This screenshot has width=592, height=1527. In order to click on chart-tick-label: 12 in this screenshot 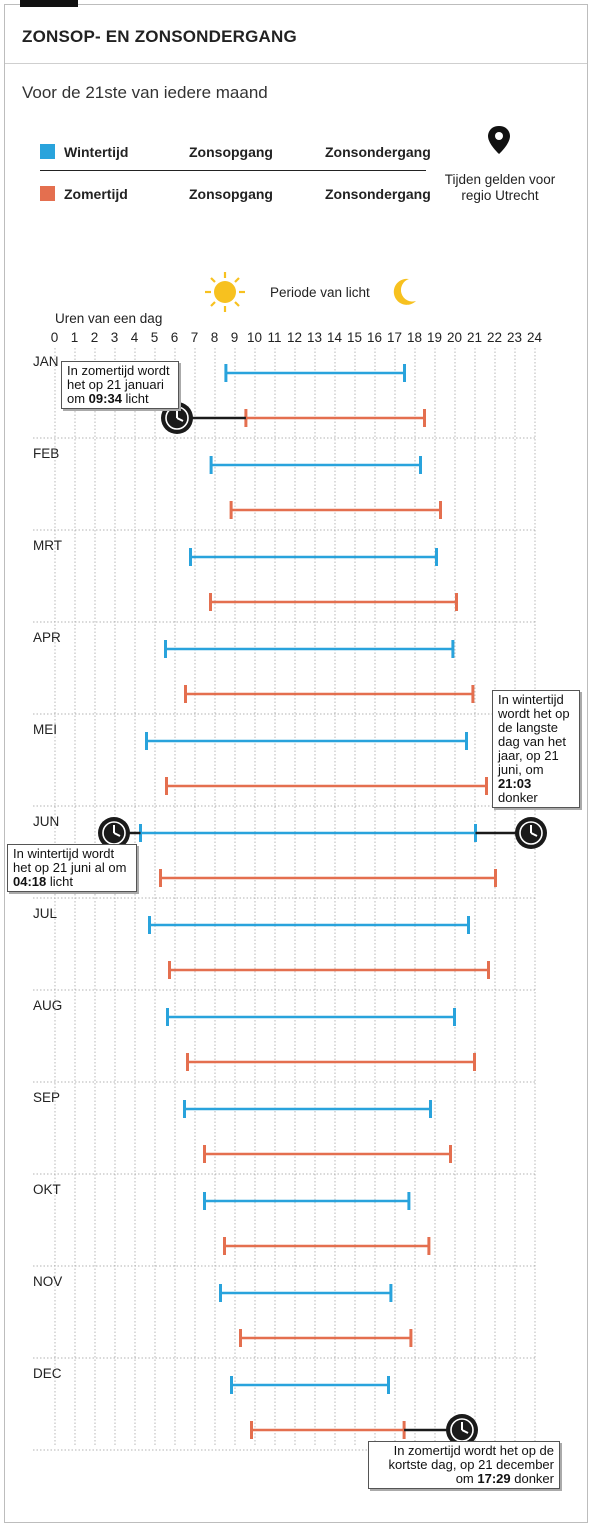, I will do `click(294, 337)`.